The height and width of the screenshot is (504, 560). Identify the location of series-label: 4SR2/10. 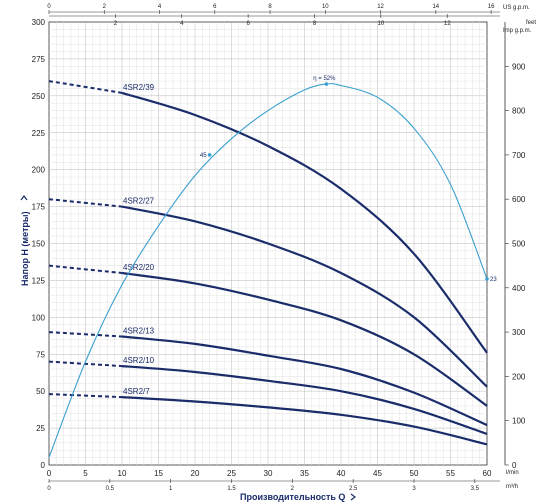
(139, 360).